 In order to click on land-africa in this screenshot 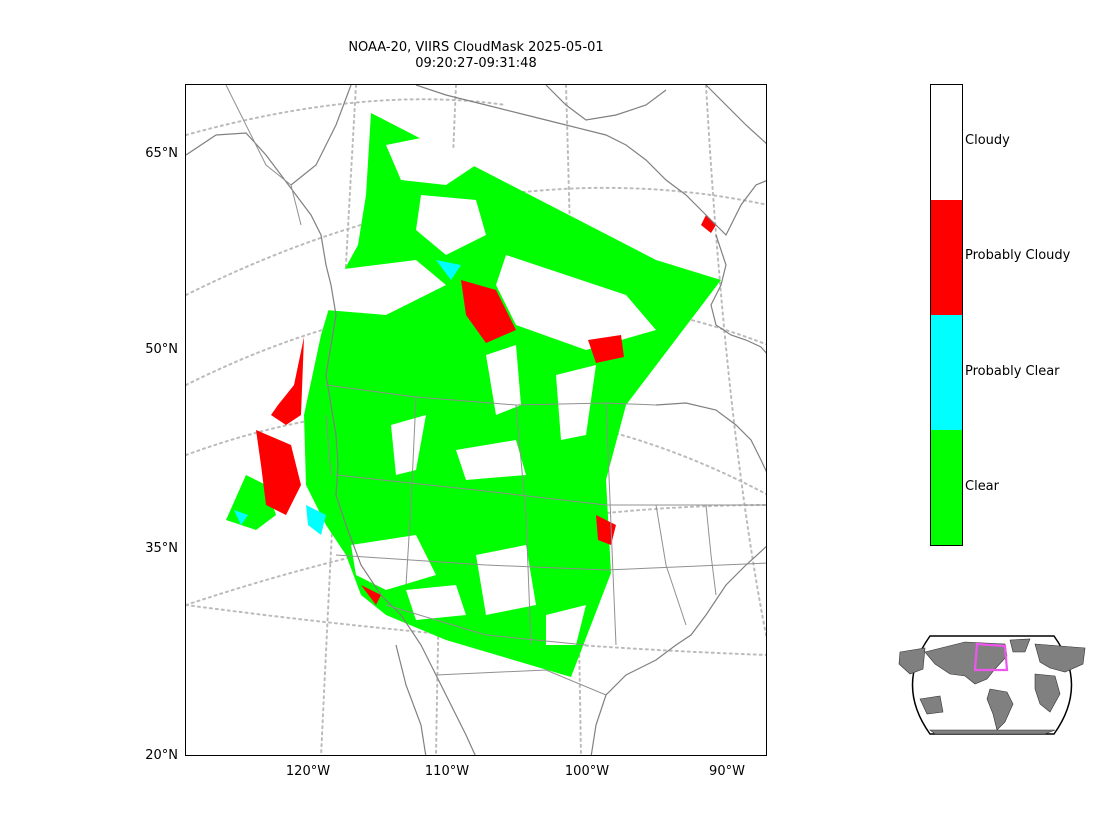, I will do `click(1047, 693)`.